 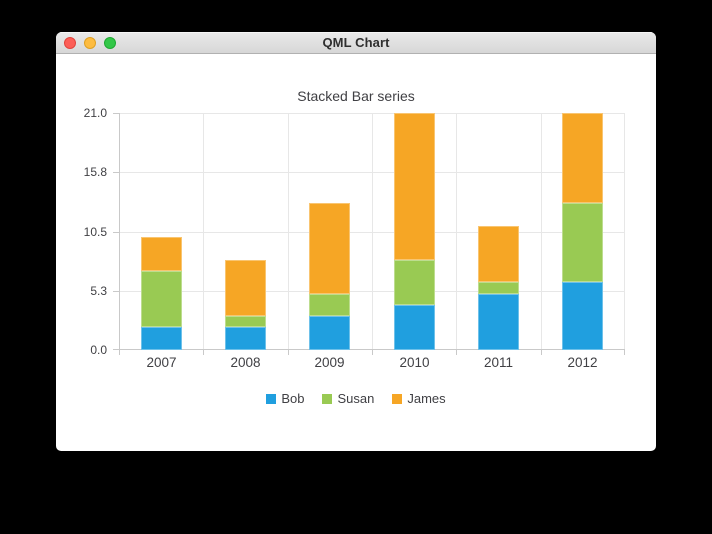 I want to click on y-tick-label: 5.3, so click(x=98, y=291).